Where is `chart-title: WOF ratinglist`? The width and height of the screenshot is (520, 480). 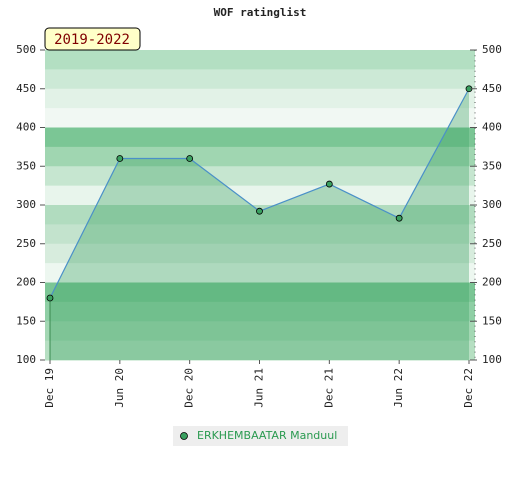
chart-title: WOF ratinglist is located at coordinates (260, 12).